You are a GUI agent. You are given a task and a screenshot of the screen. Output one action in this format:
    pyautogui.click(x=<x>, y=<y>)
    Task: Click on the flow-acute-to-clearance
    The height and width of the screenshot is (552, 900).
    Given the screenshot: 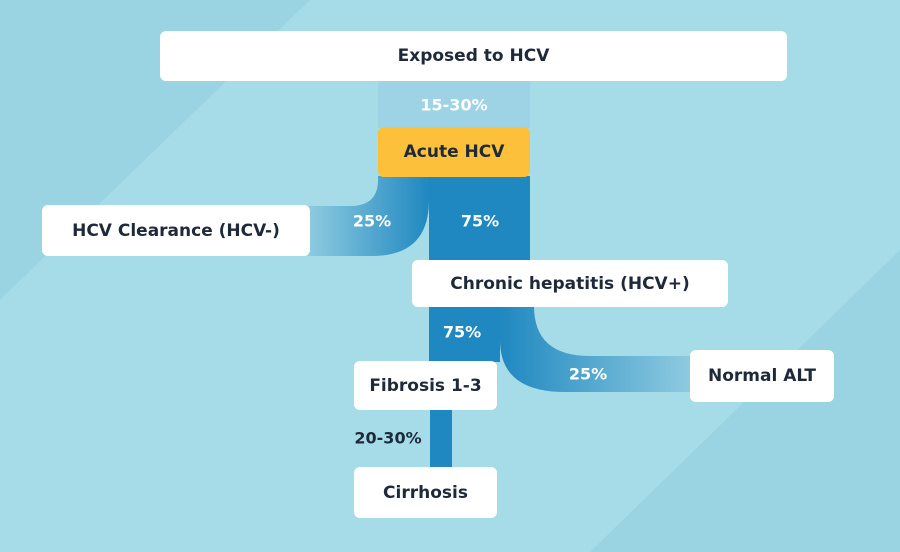 What is the action you would take?
    pyautogui.click(x=368, y=216)
    